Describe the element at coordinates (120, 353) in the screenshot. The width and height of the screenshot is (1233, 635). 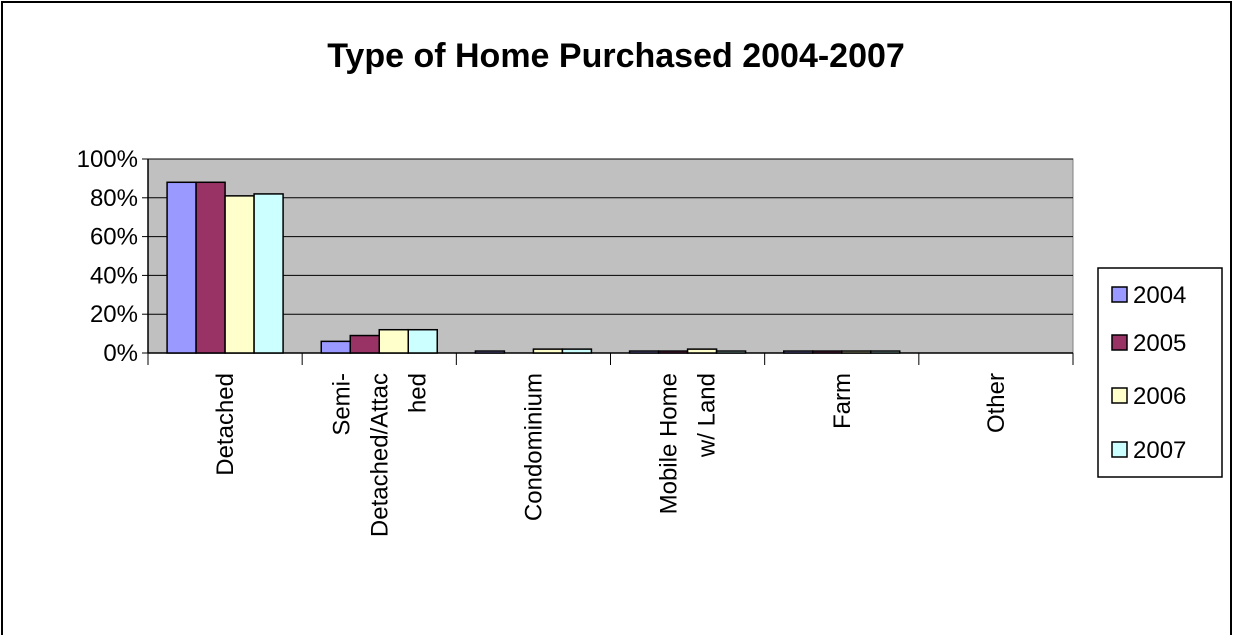
I see `y-tick-label: 0%` at that location.